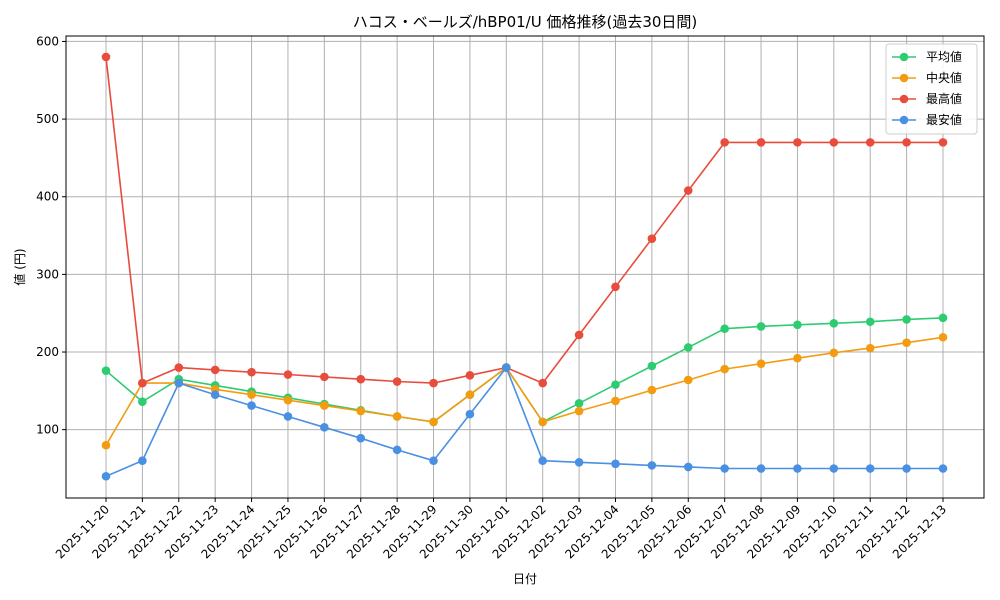 This screenshot has width=1000, height=600. What do you see at coordinates (51, 235) in the screenshot?
I see `y-axis-ticks: 100 200 300 400 500 600` at bounding box center [51, 235].